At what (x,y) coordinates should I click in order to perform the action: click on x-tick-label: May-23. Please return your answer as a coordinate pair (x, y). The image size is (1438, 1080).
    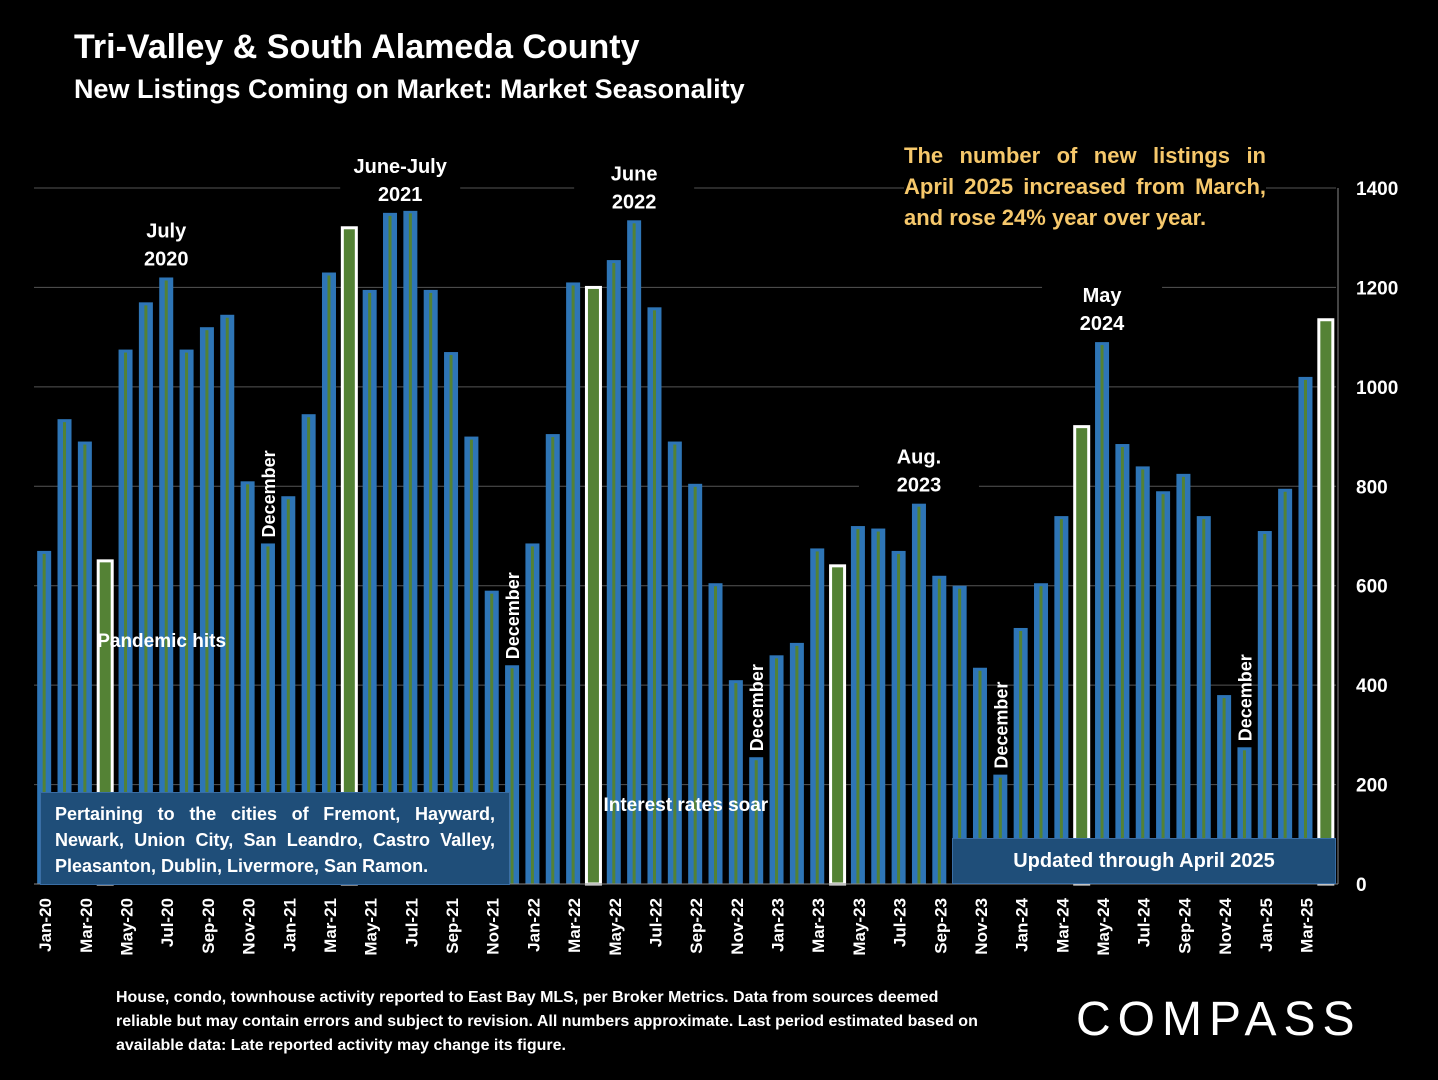
    Looking at the image, I should click on (859, 927).